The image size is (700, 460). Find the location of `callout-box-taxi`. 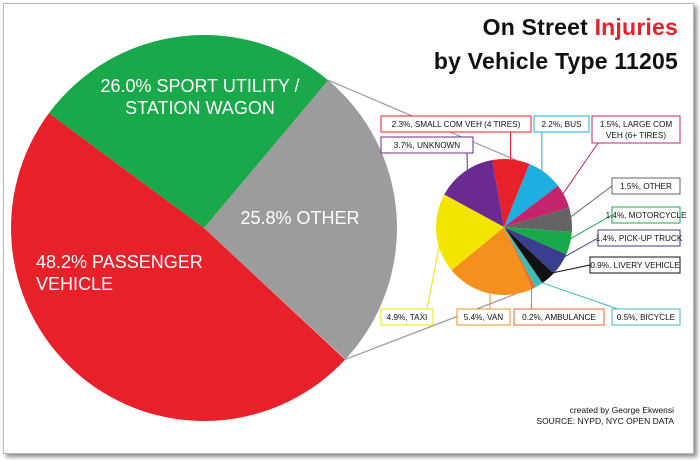

callout-box-taxi is located at coordinates (407, 317).